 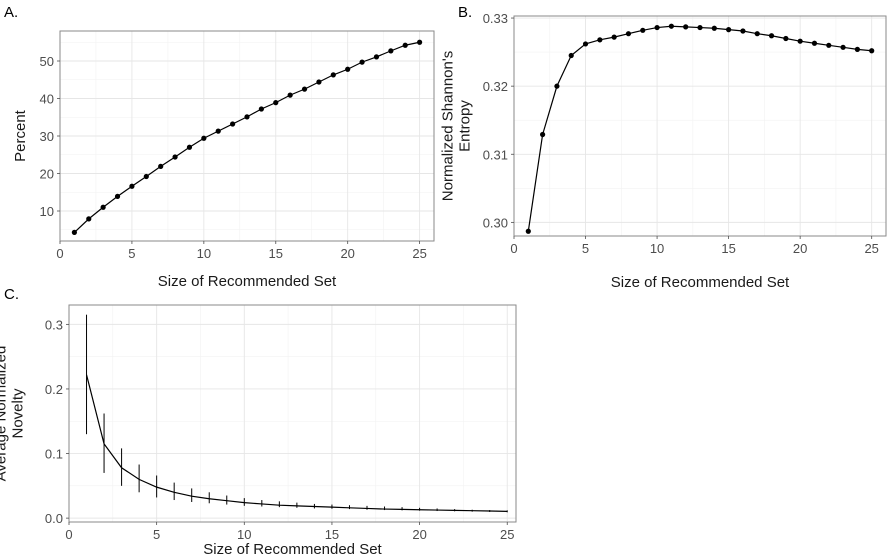 I want to click on y-tick-label: 0.30, so click(x=495, y=222).